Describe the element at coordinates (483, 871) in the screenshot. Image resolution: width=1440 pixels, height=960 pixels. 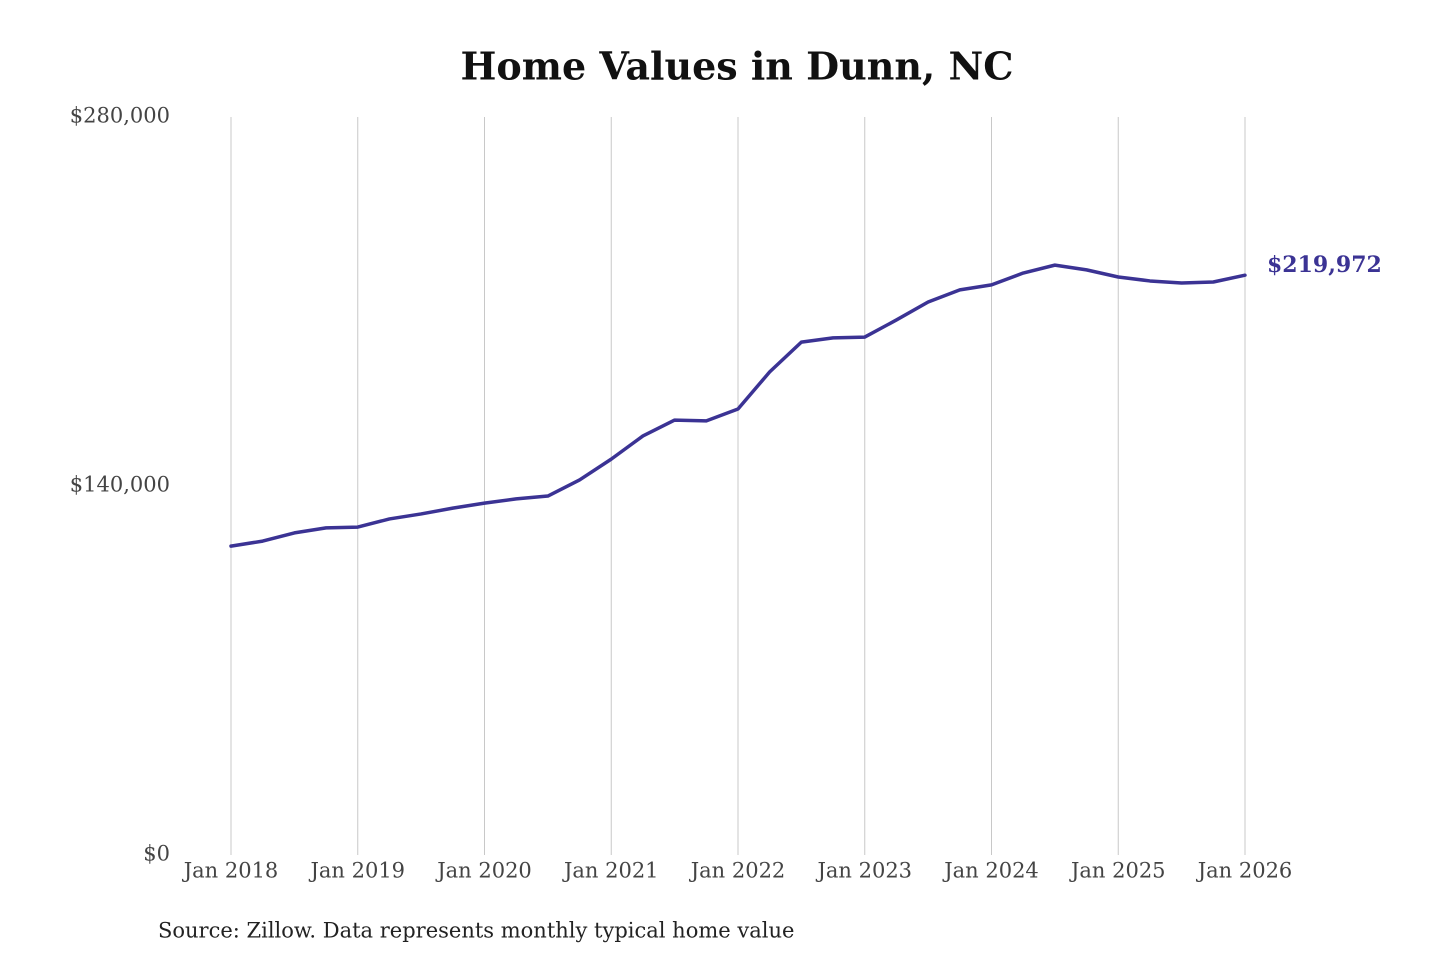
I see `x-tick-label: Jan 2020` at that location.